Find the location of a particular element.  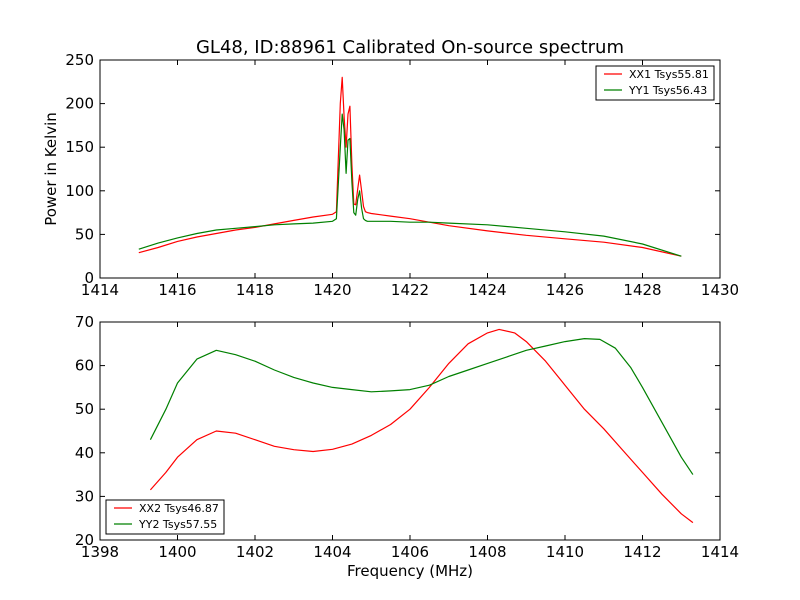

x-tick-label: 1412 is located at coordinates (642, 552).